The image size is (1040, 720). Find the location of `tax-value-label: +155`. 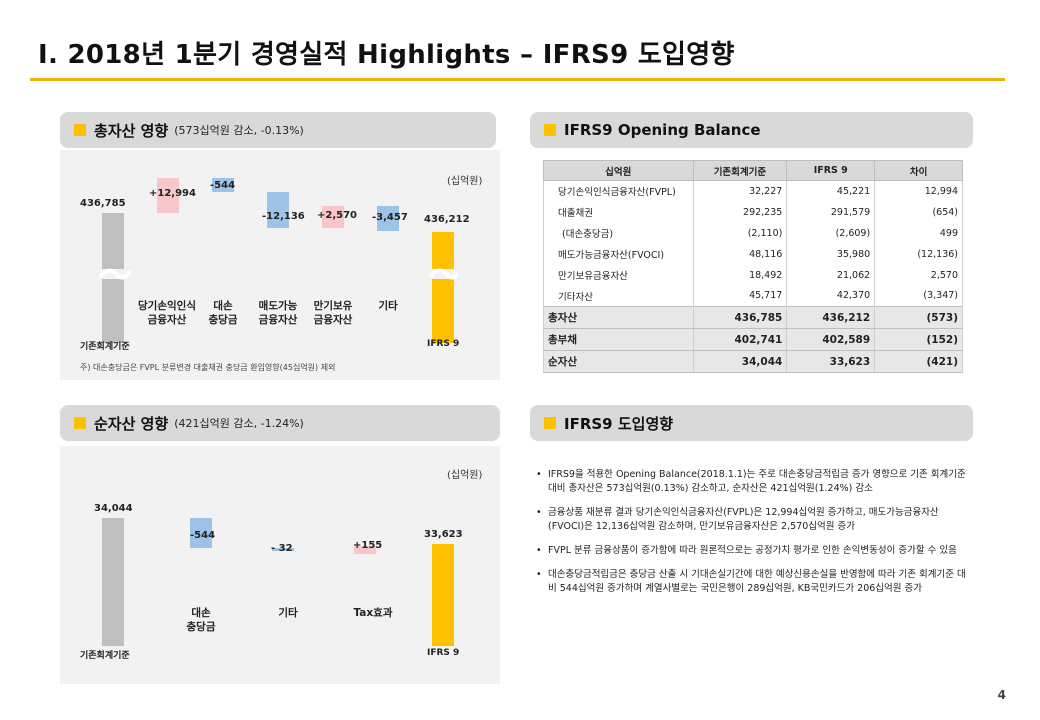

tax-value-label: +155 is located at coordinates (368, 545).